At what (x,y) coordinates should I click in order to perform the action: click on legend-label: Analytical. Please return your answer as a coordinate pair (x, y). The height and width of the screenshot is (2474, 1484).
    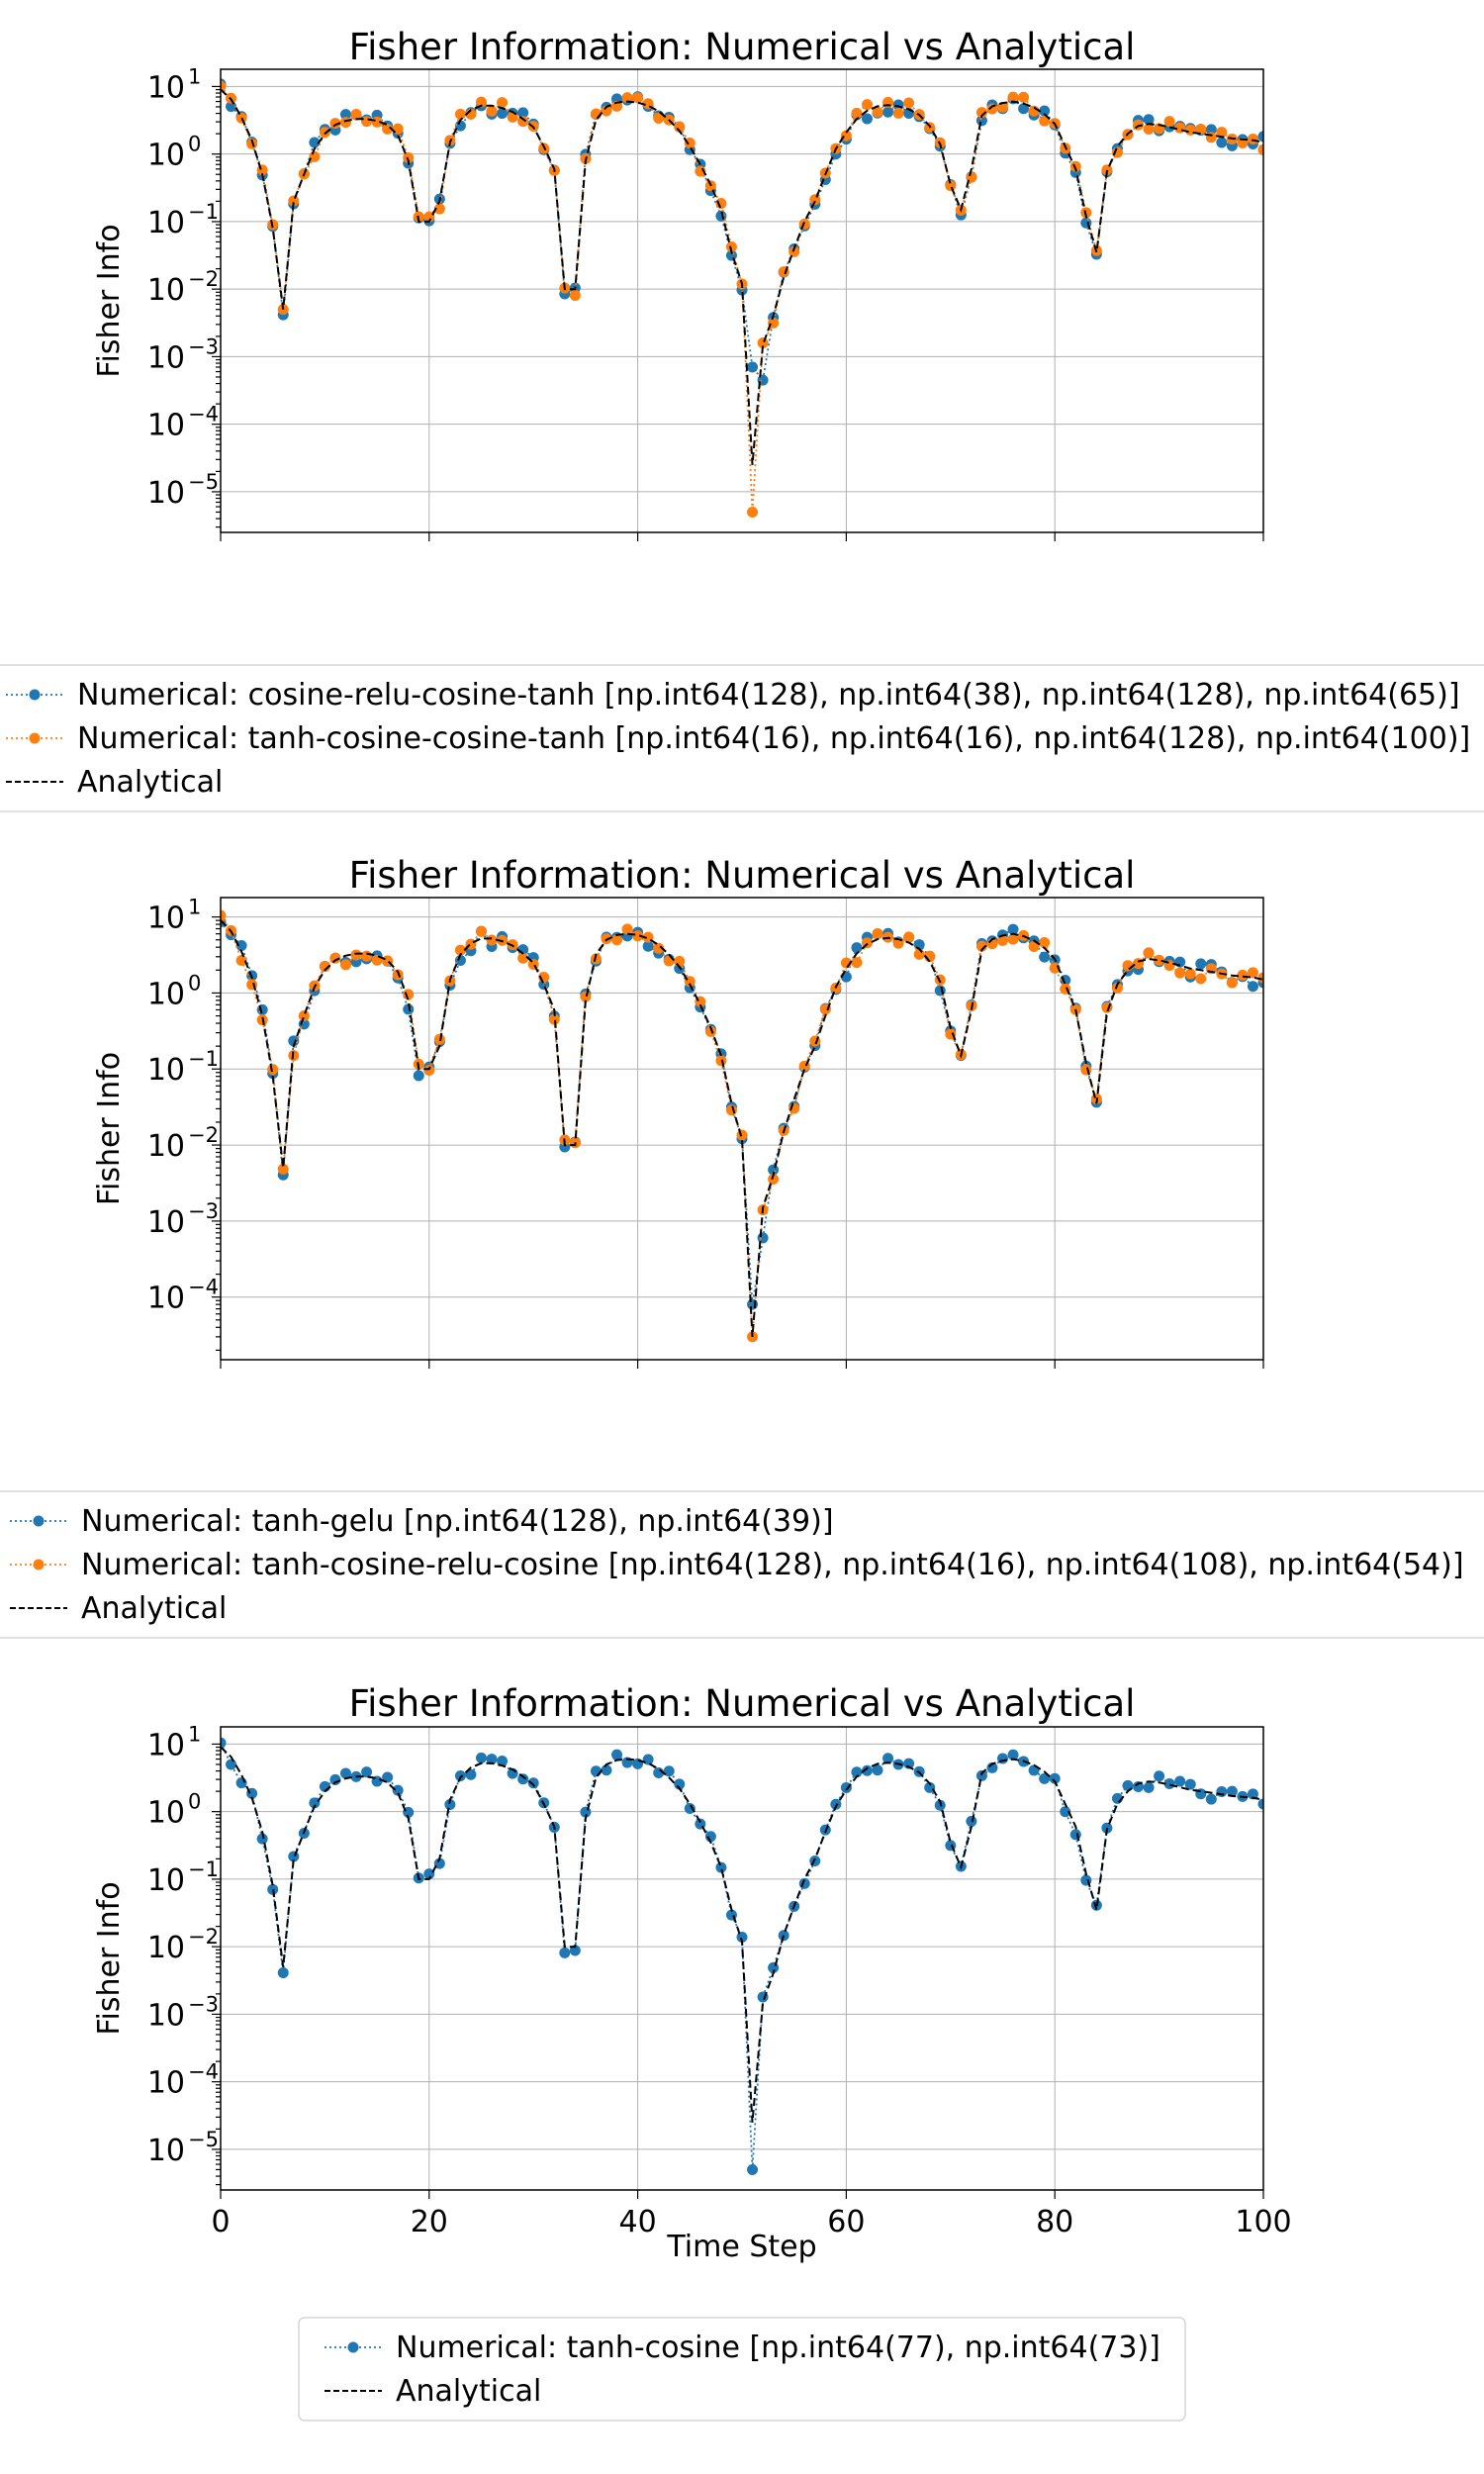
    Looking at the image, I should click on (154, 1609).